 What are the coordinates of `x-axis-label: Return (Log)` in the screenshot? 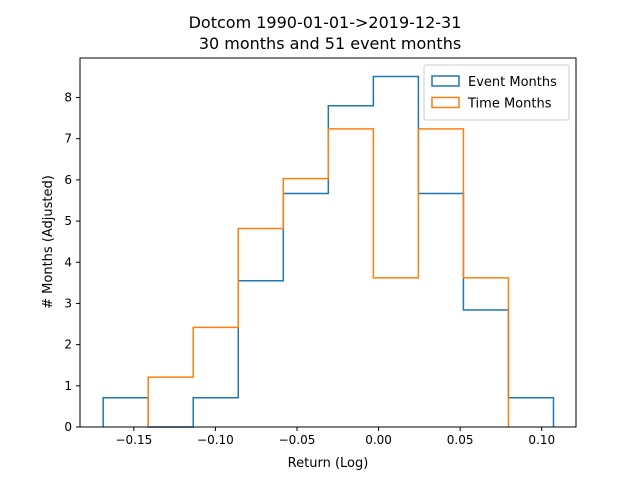 It's located at (328, 463).